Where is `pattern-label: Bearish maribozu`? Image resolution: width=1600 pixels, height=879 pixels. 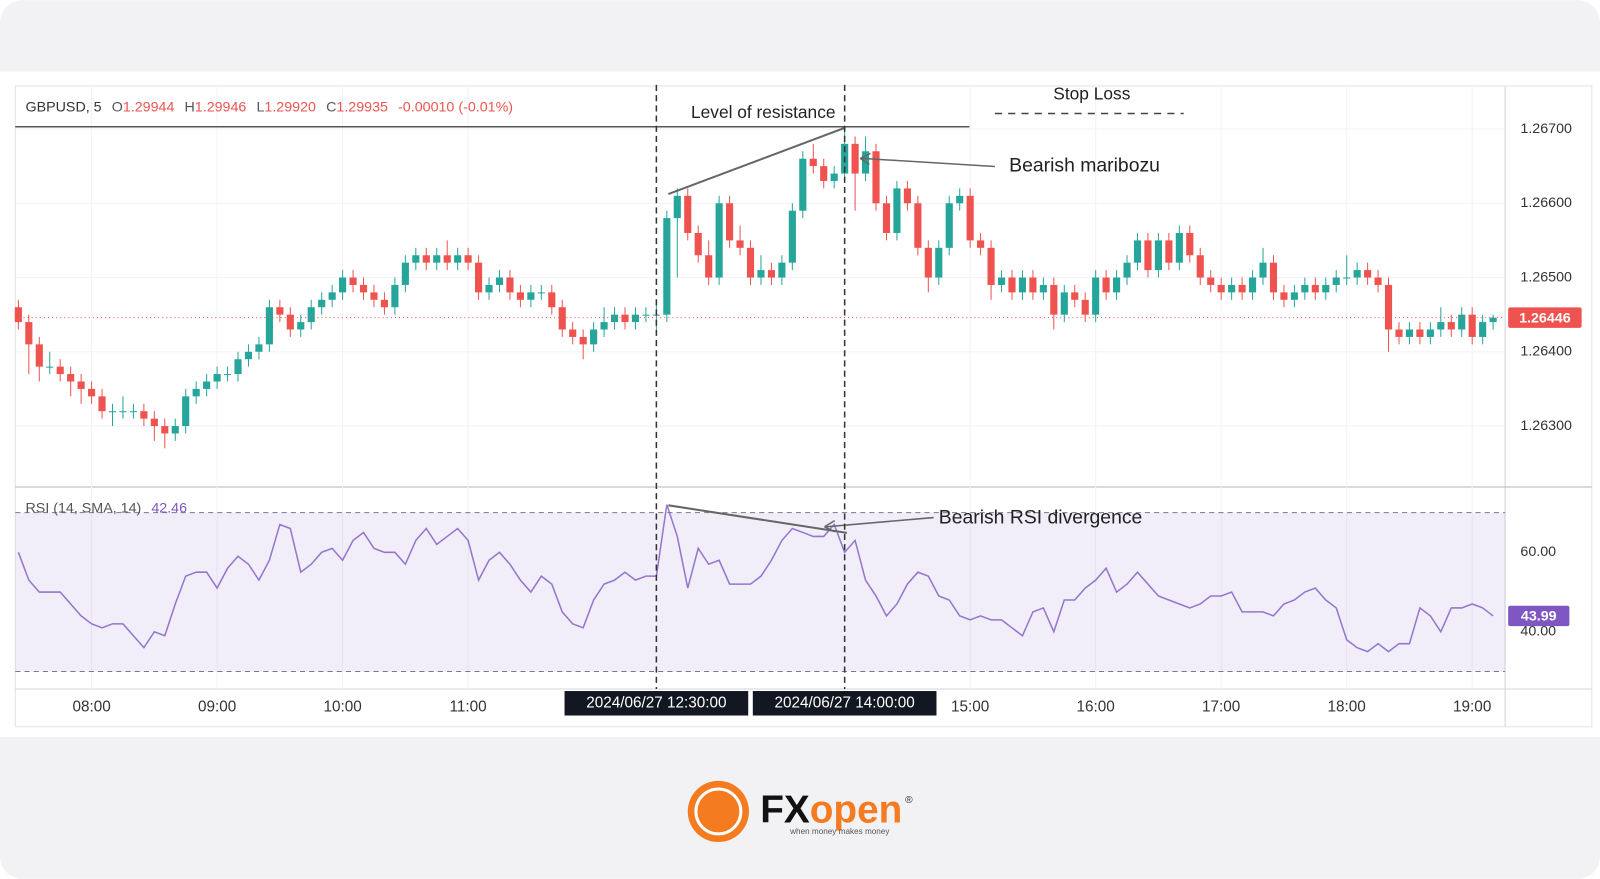 pattern-label: Bearish maribozu is located at coordinates (1084, 166).